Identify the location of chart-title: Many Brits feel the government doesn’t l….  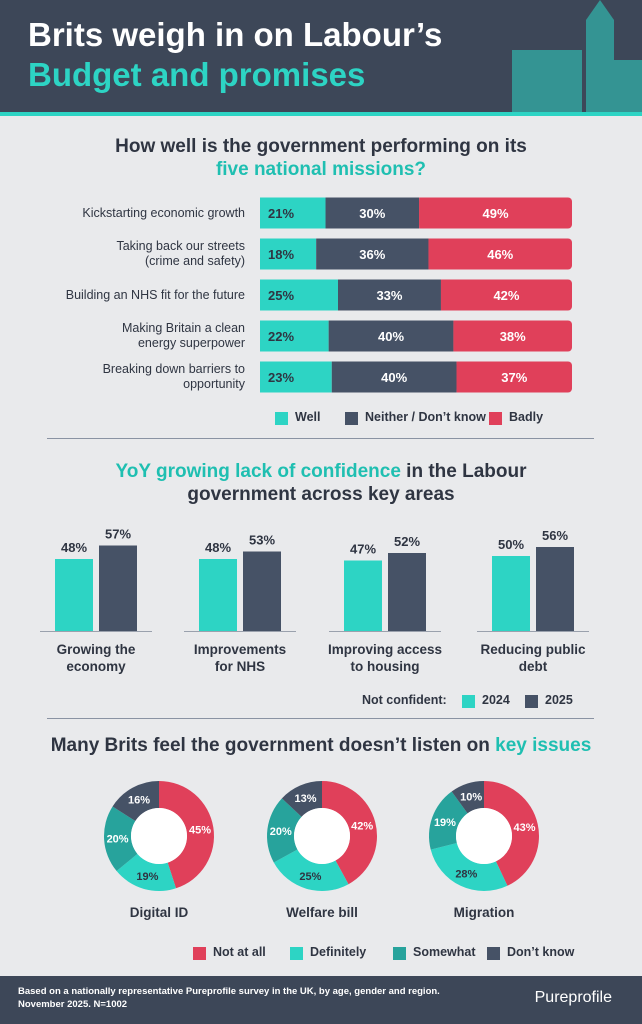
(321, 746).